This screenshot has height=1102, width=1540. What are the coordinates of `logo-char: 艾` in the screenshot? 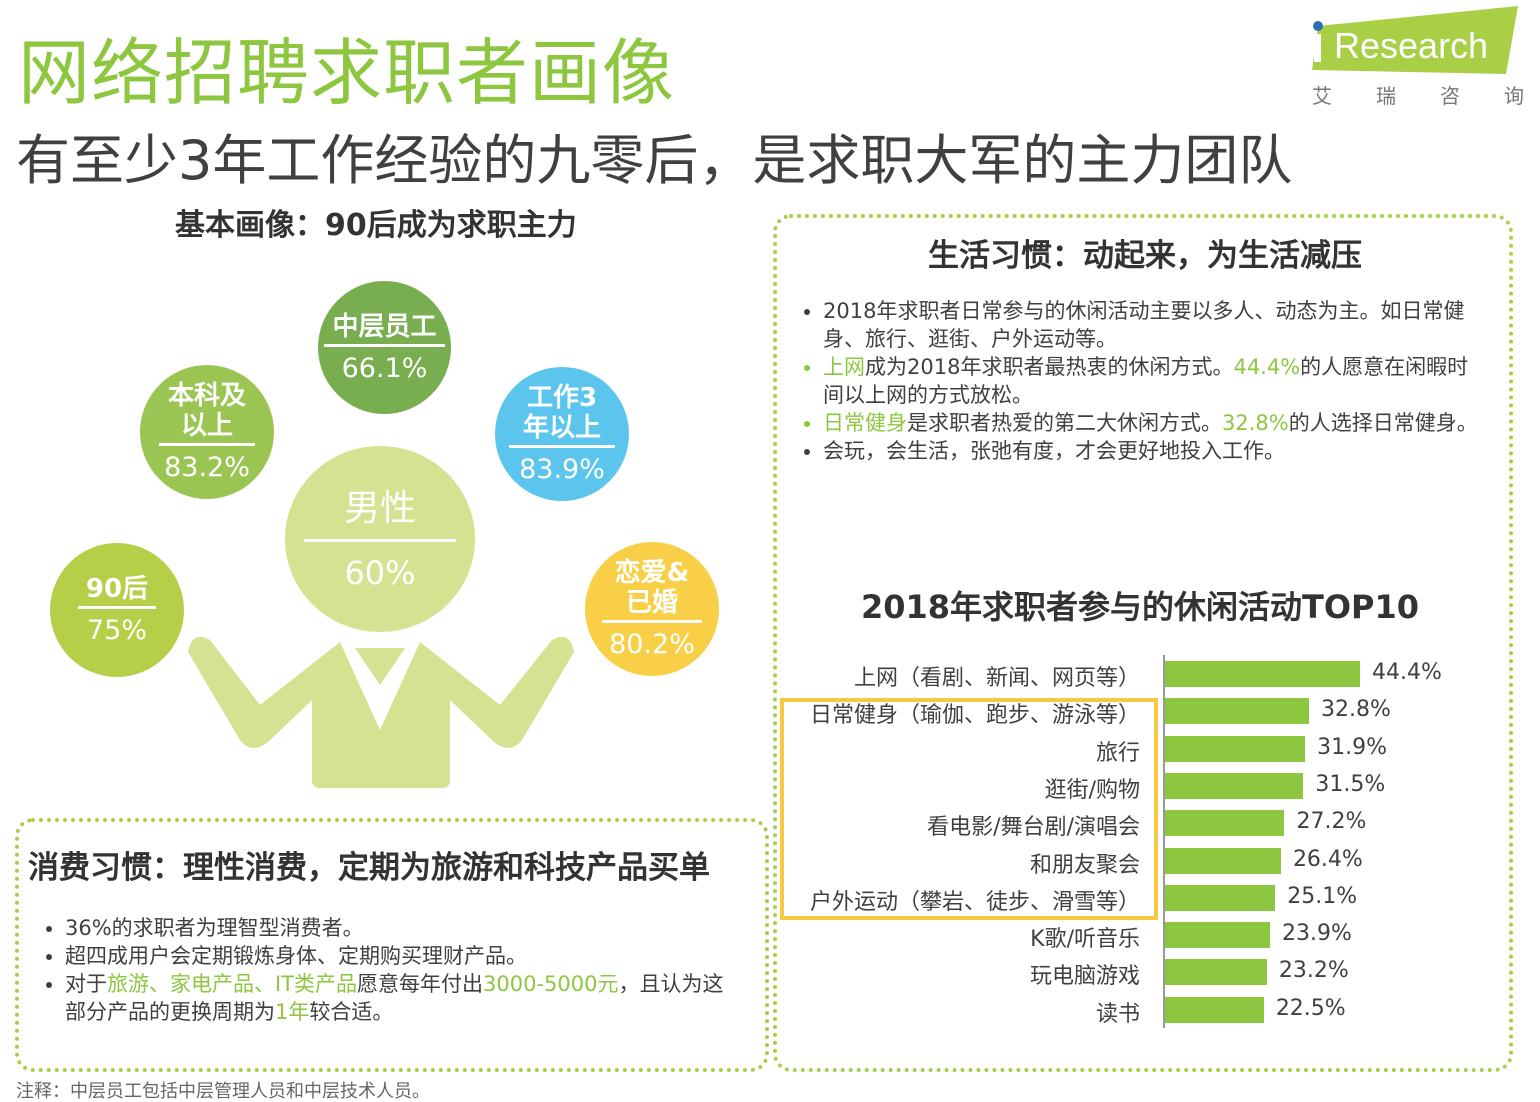 It's located at (1322, 96).